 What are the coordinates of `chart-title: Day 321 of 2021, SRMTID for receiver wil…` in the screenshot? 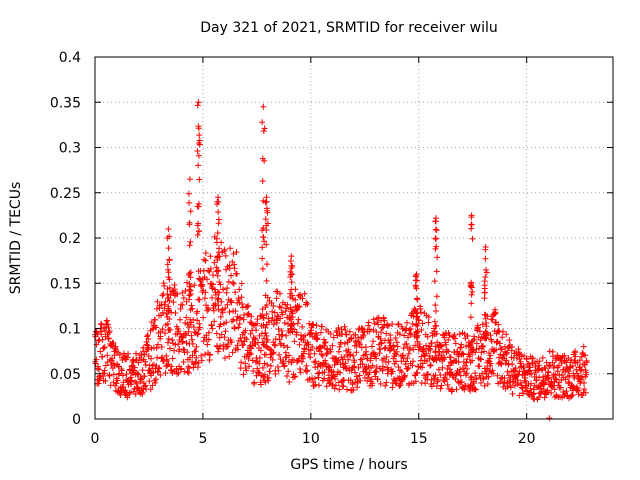 It's located at (349, 28).